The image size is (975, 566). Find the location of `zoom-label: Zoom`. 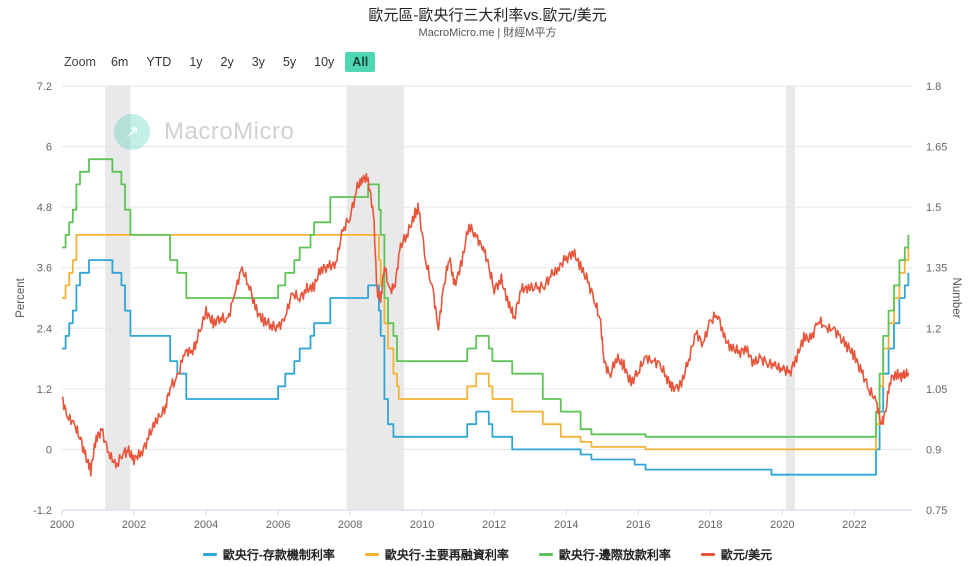

zoom-label: Zoom is located at coordinates (80, 62).